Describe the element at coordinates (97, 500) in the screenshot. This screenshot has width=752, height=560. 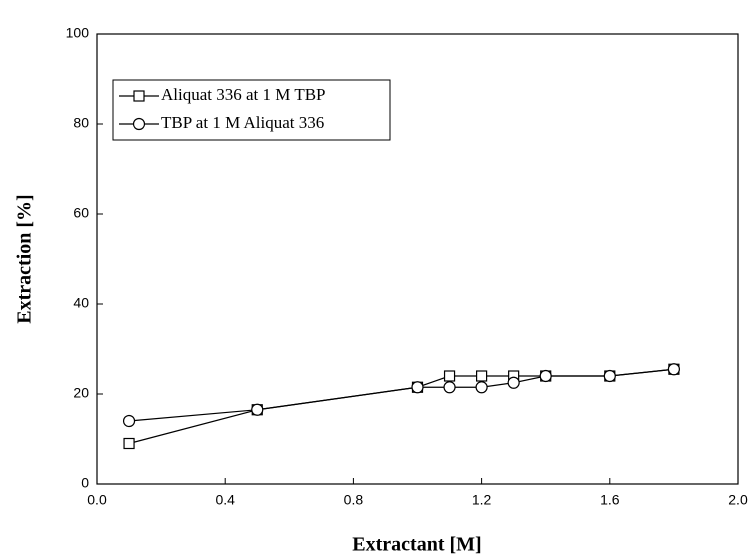
I see `x-tick-label: 0.0` at that location.